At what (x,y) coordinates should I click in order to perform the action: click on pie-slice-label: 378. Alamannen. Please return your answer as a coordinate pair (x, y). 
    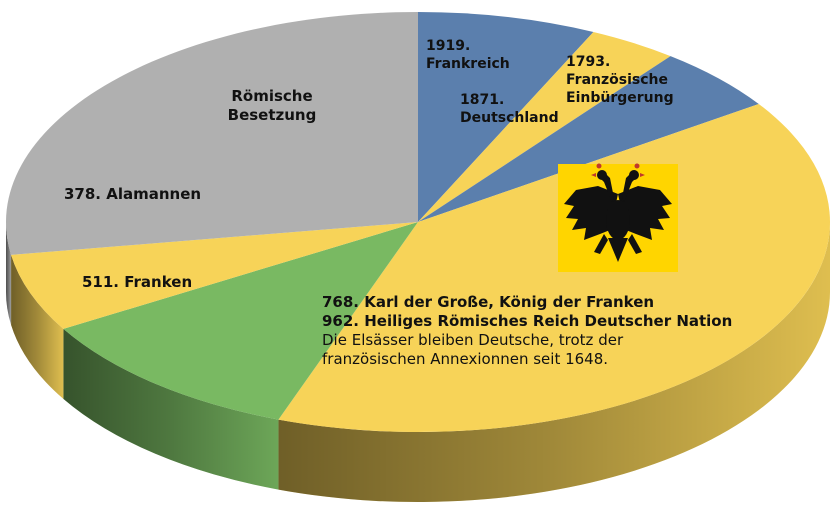
    Looking at the image, I should click on (132, 194).